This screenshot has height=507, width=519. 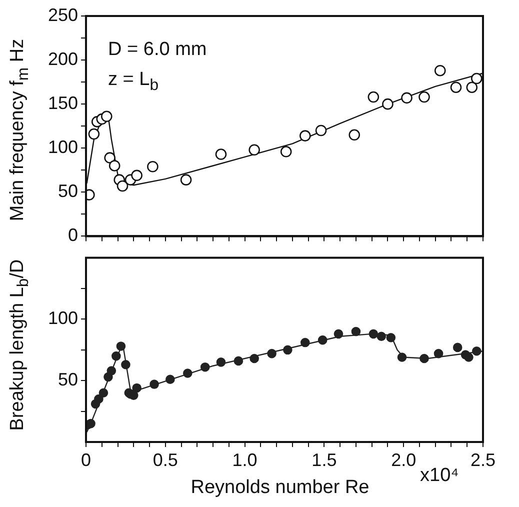 I want to click on y-tick-label: 0, so click(x=73, y=235).